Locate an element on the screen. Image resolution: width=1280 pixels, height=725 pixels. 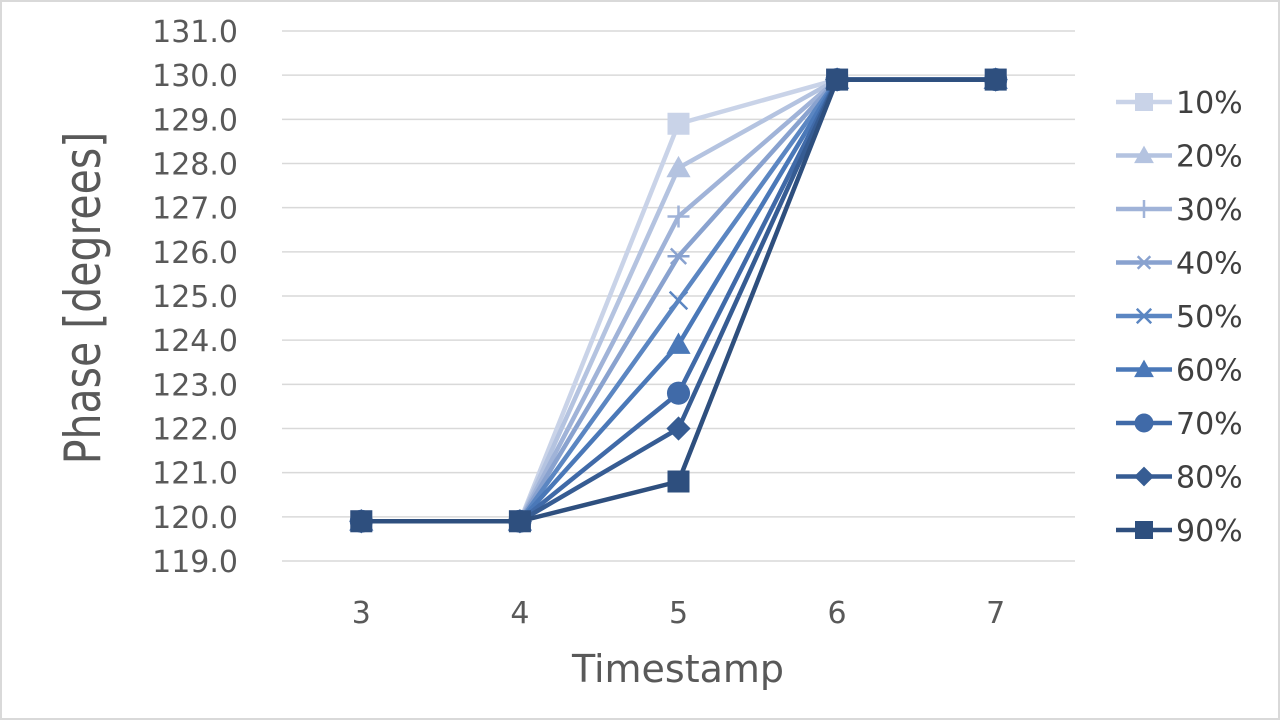
x-tick-label: 5 is located at coordinates (678, 613).